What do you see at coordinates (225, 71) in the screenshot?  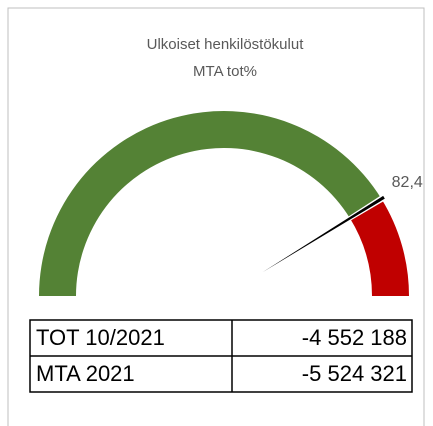 I see `chart-subtitle: MTA tot%` at bounding box center [225, 71].